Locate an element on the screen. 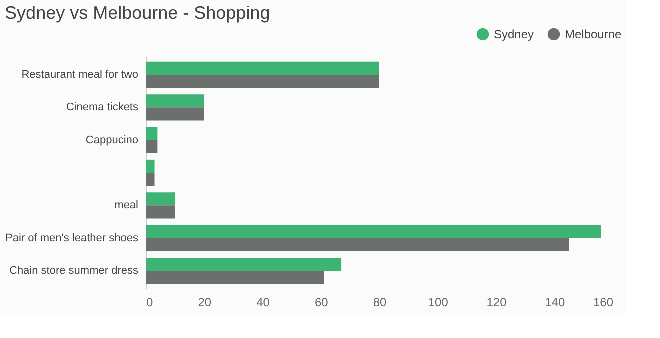 The width and height of the screenshot is (660, 338). legend-label: Sydney is located at coordinates (514, 34).